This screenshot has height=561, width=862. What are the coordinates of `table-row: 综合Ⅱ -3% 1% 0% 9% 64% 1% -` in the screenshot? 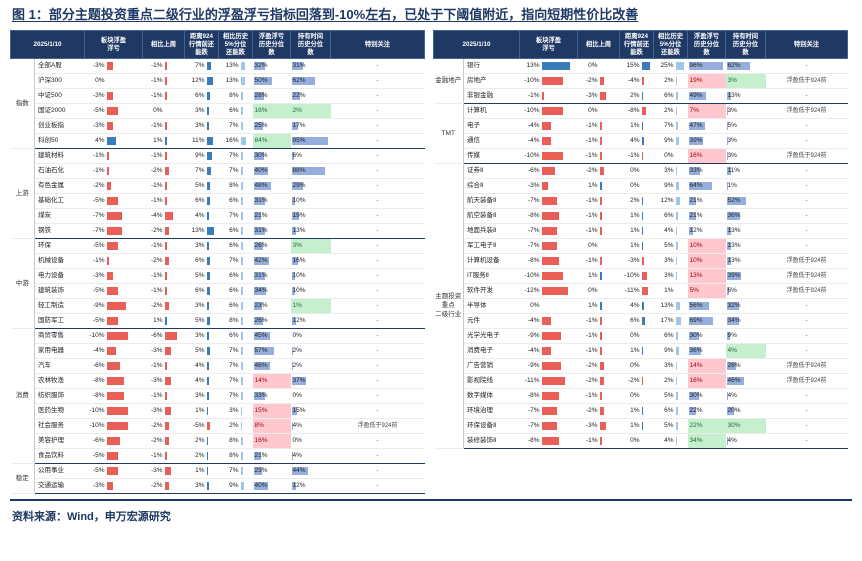 It's located at (641, 186).